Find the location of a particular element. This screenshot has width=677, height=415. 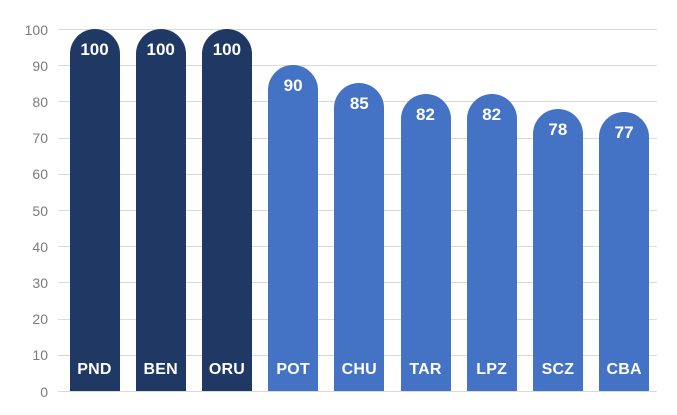

y-axis-tick-label: 20 is located at coordinates (40, 319).